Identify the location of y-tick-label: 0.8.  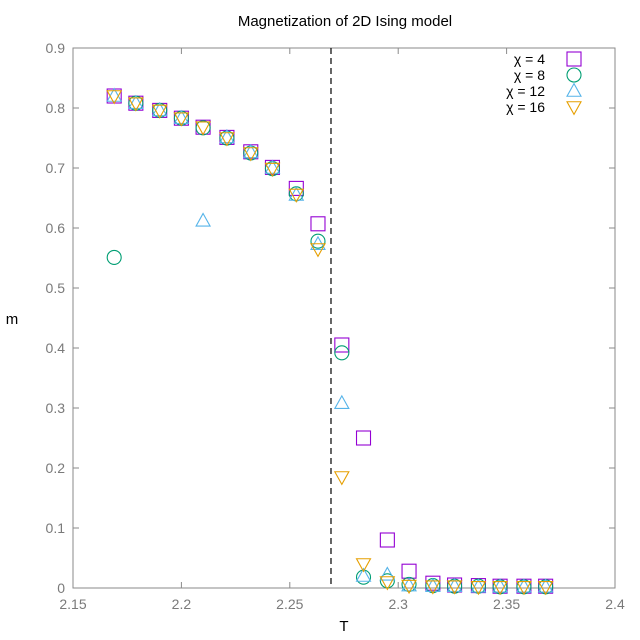
(56, 108).